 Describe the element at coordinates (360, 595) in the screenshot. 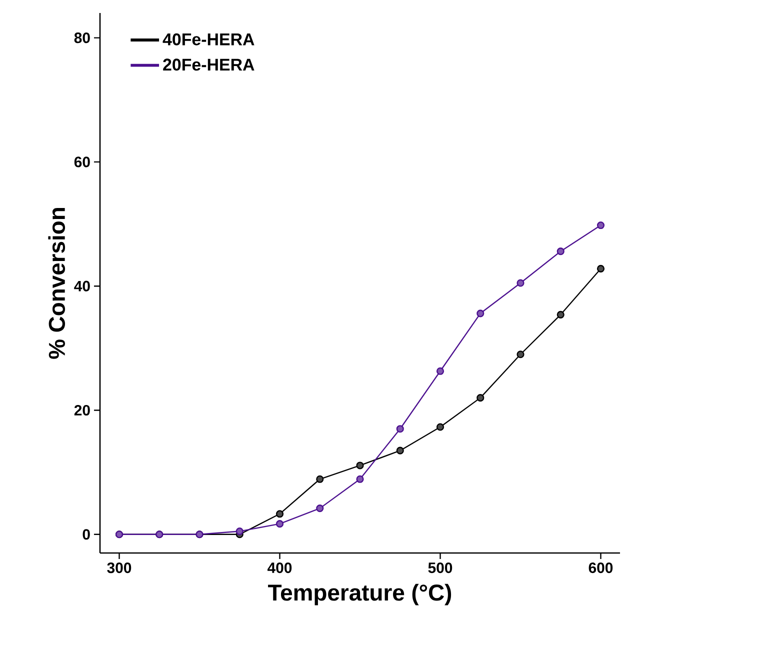

I see `x-axis-title: Temperature (°C)` at that location.